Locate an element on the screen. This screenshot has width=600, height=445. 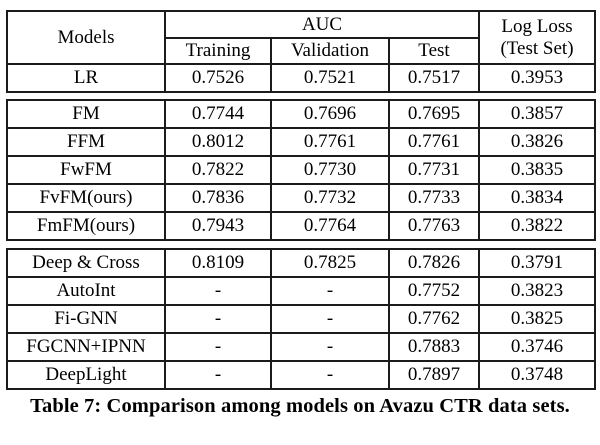
value-cell: 0.8109 is located at coordinates (218, 263).